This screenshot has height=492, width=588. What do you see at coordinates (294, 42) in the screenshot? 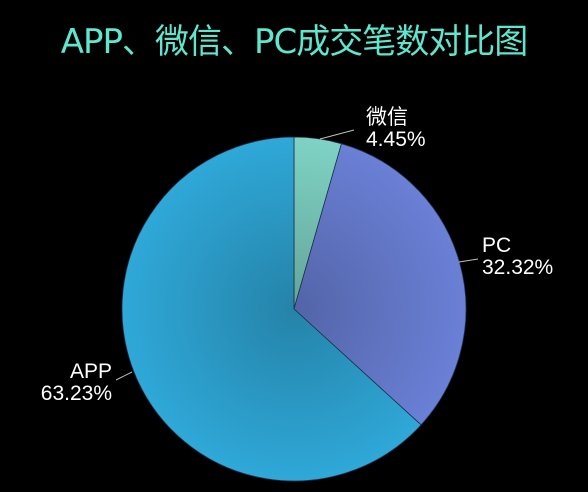
I see `chart-title: APP、微信、PC成交笔数对比图` at bounding box center [294, 42].